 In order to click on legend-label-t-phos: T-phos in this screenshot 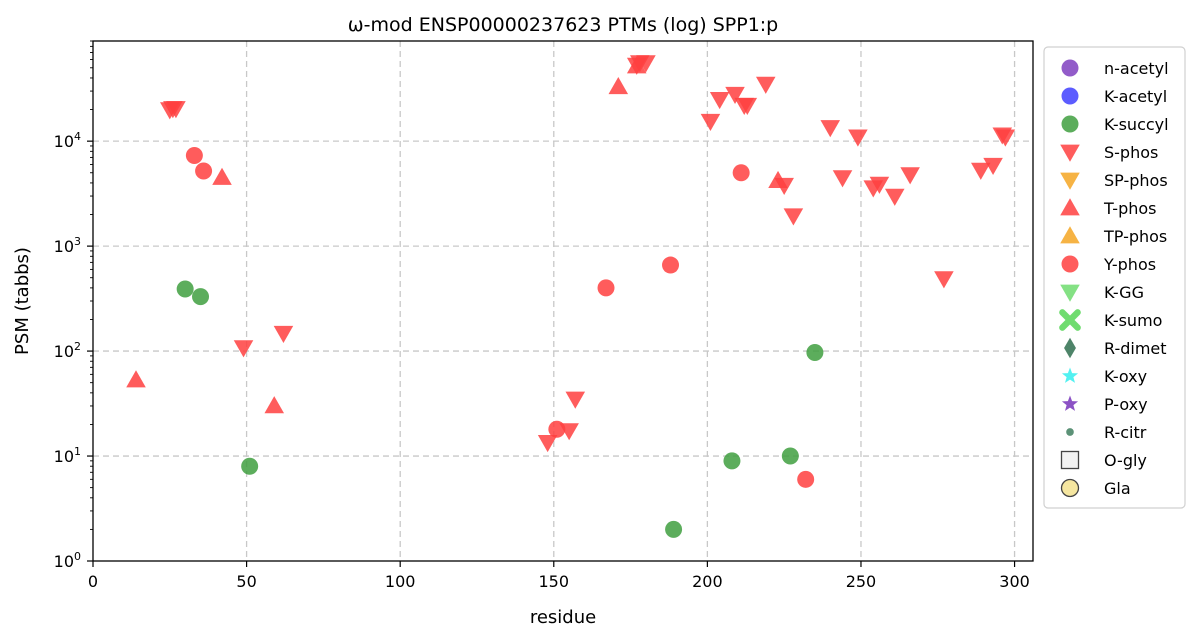, I will do `click(1130, 208)`.